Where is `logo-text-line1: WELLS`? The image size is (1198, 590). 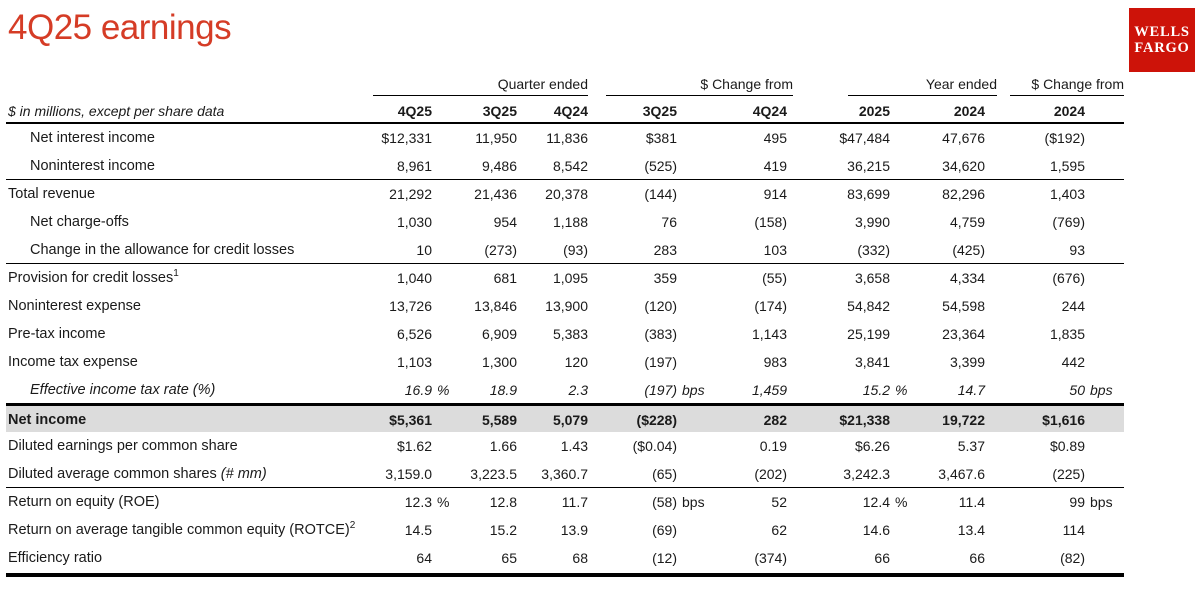 logo-text-line1: WELLS is located at coordinates (1162, 32).